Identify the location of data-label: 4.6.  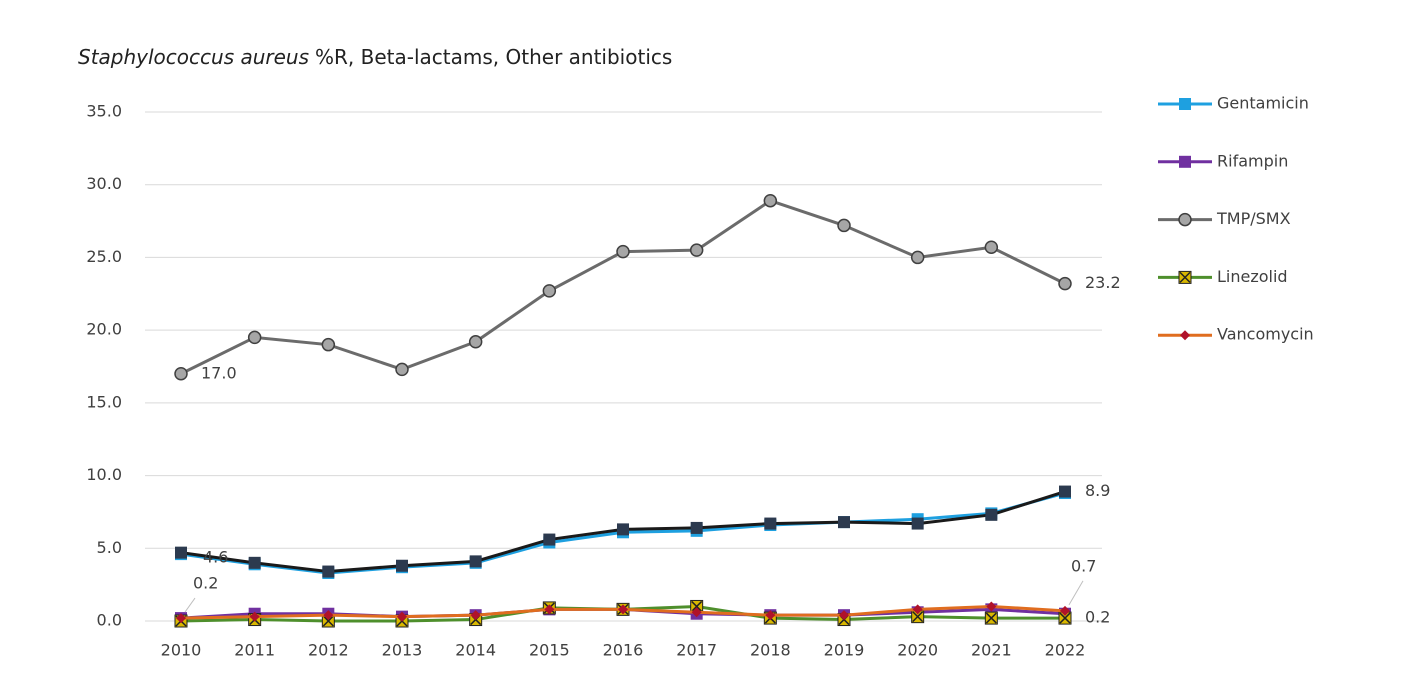
(215, 557).